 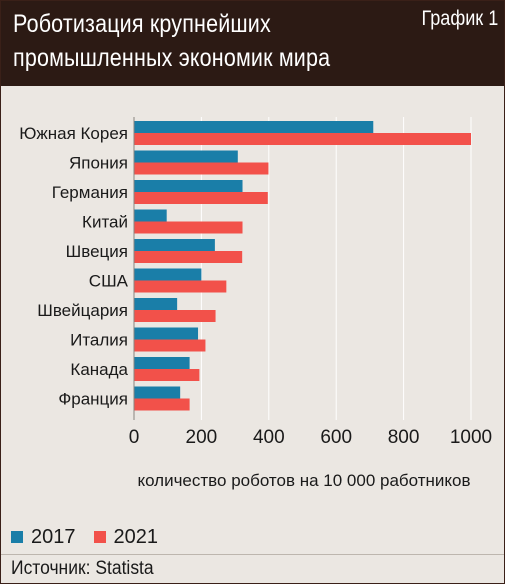 What do you see at coordinates (84, 537) in the screenshot?
I see `legend: 2017 2021` at bounding box center [84, 537].